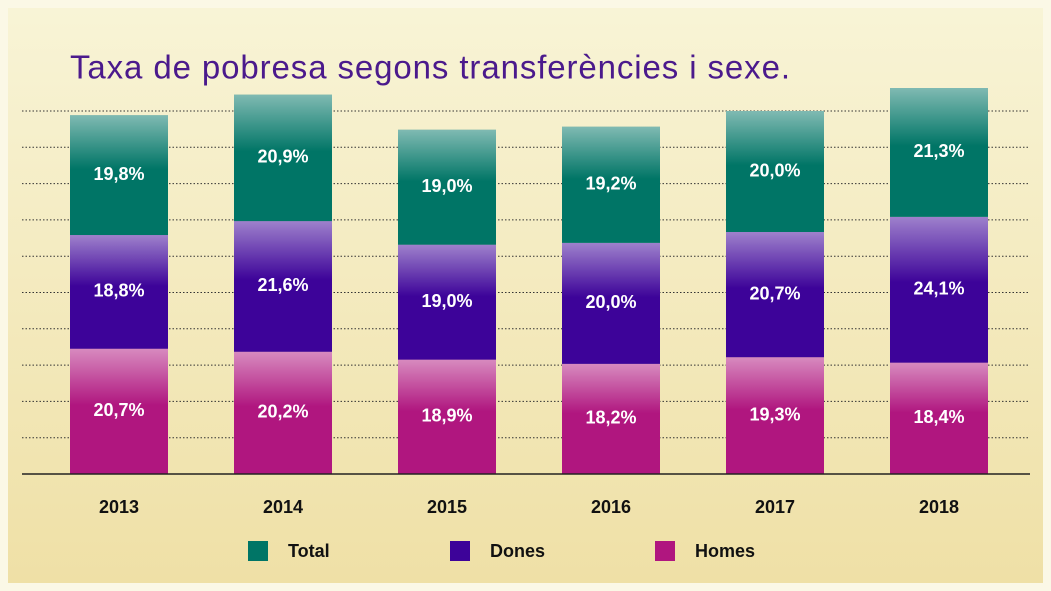  Describe the element at coordinates (447, 507) in the screenshot. I see `x-tick-label: 2015` at that location.